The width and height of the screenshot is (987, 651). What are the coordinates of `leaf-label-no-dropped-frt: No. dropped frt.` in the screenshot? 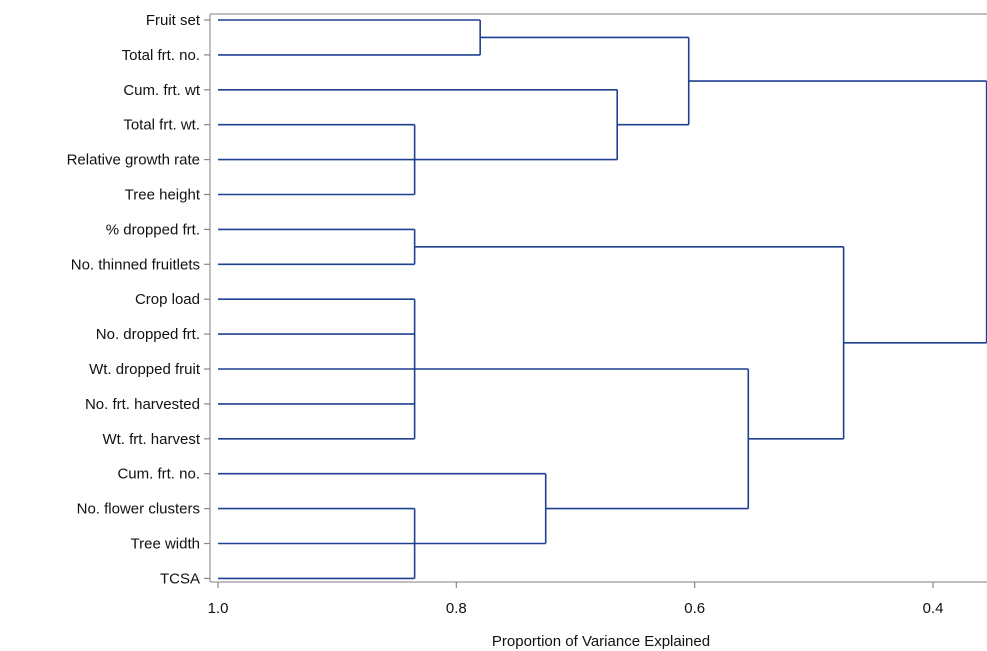 It's located at (148, 334).